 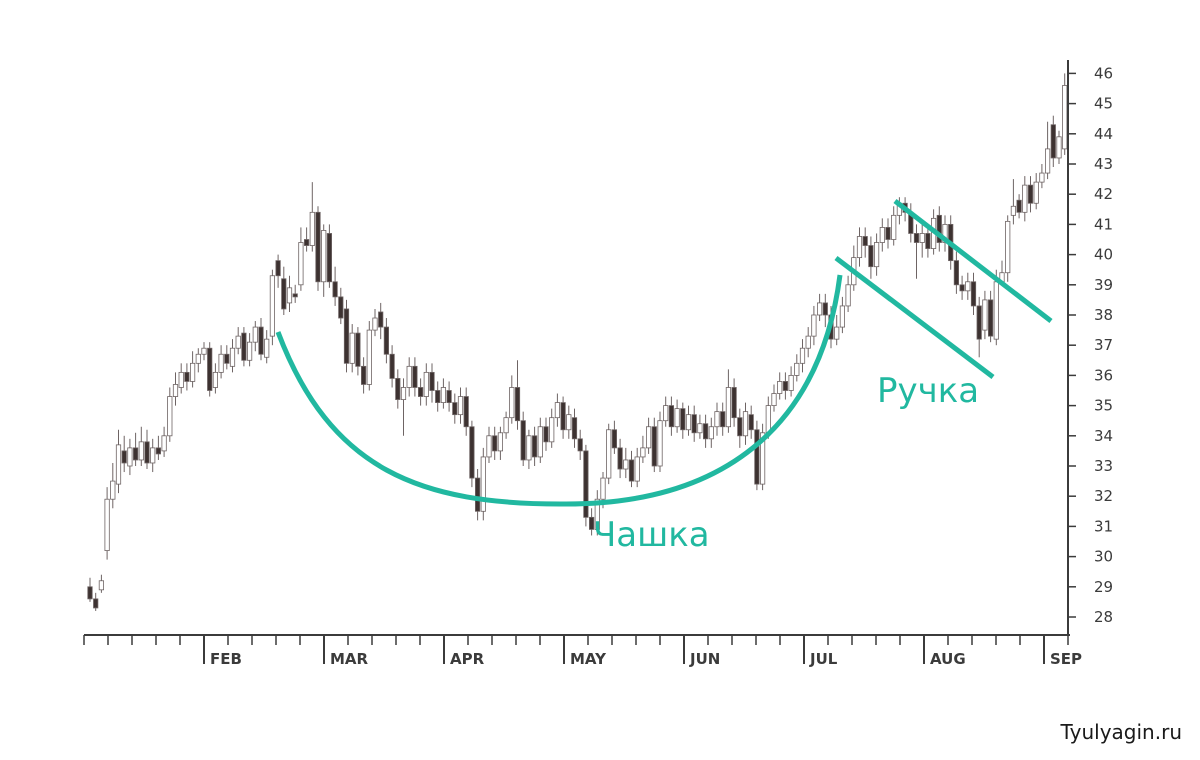 What do you see at coordinates (823, 659) in the screenshot?
I see `month-label: JUL` at bounding box center [823, 659].